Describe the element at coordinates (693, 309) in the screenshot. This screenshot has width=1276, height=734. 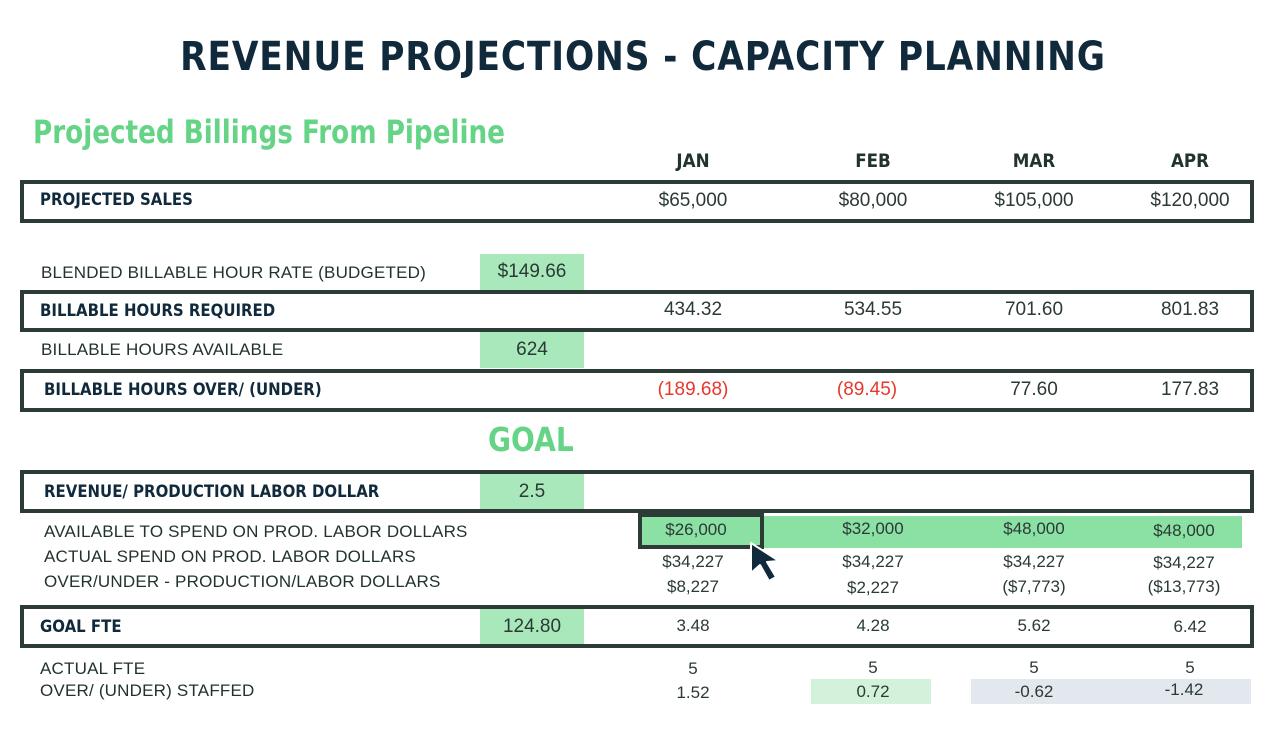
I see `hours-required-jan: 434.32` at that location.